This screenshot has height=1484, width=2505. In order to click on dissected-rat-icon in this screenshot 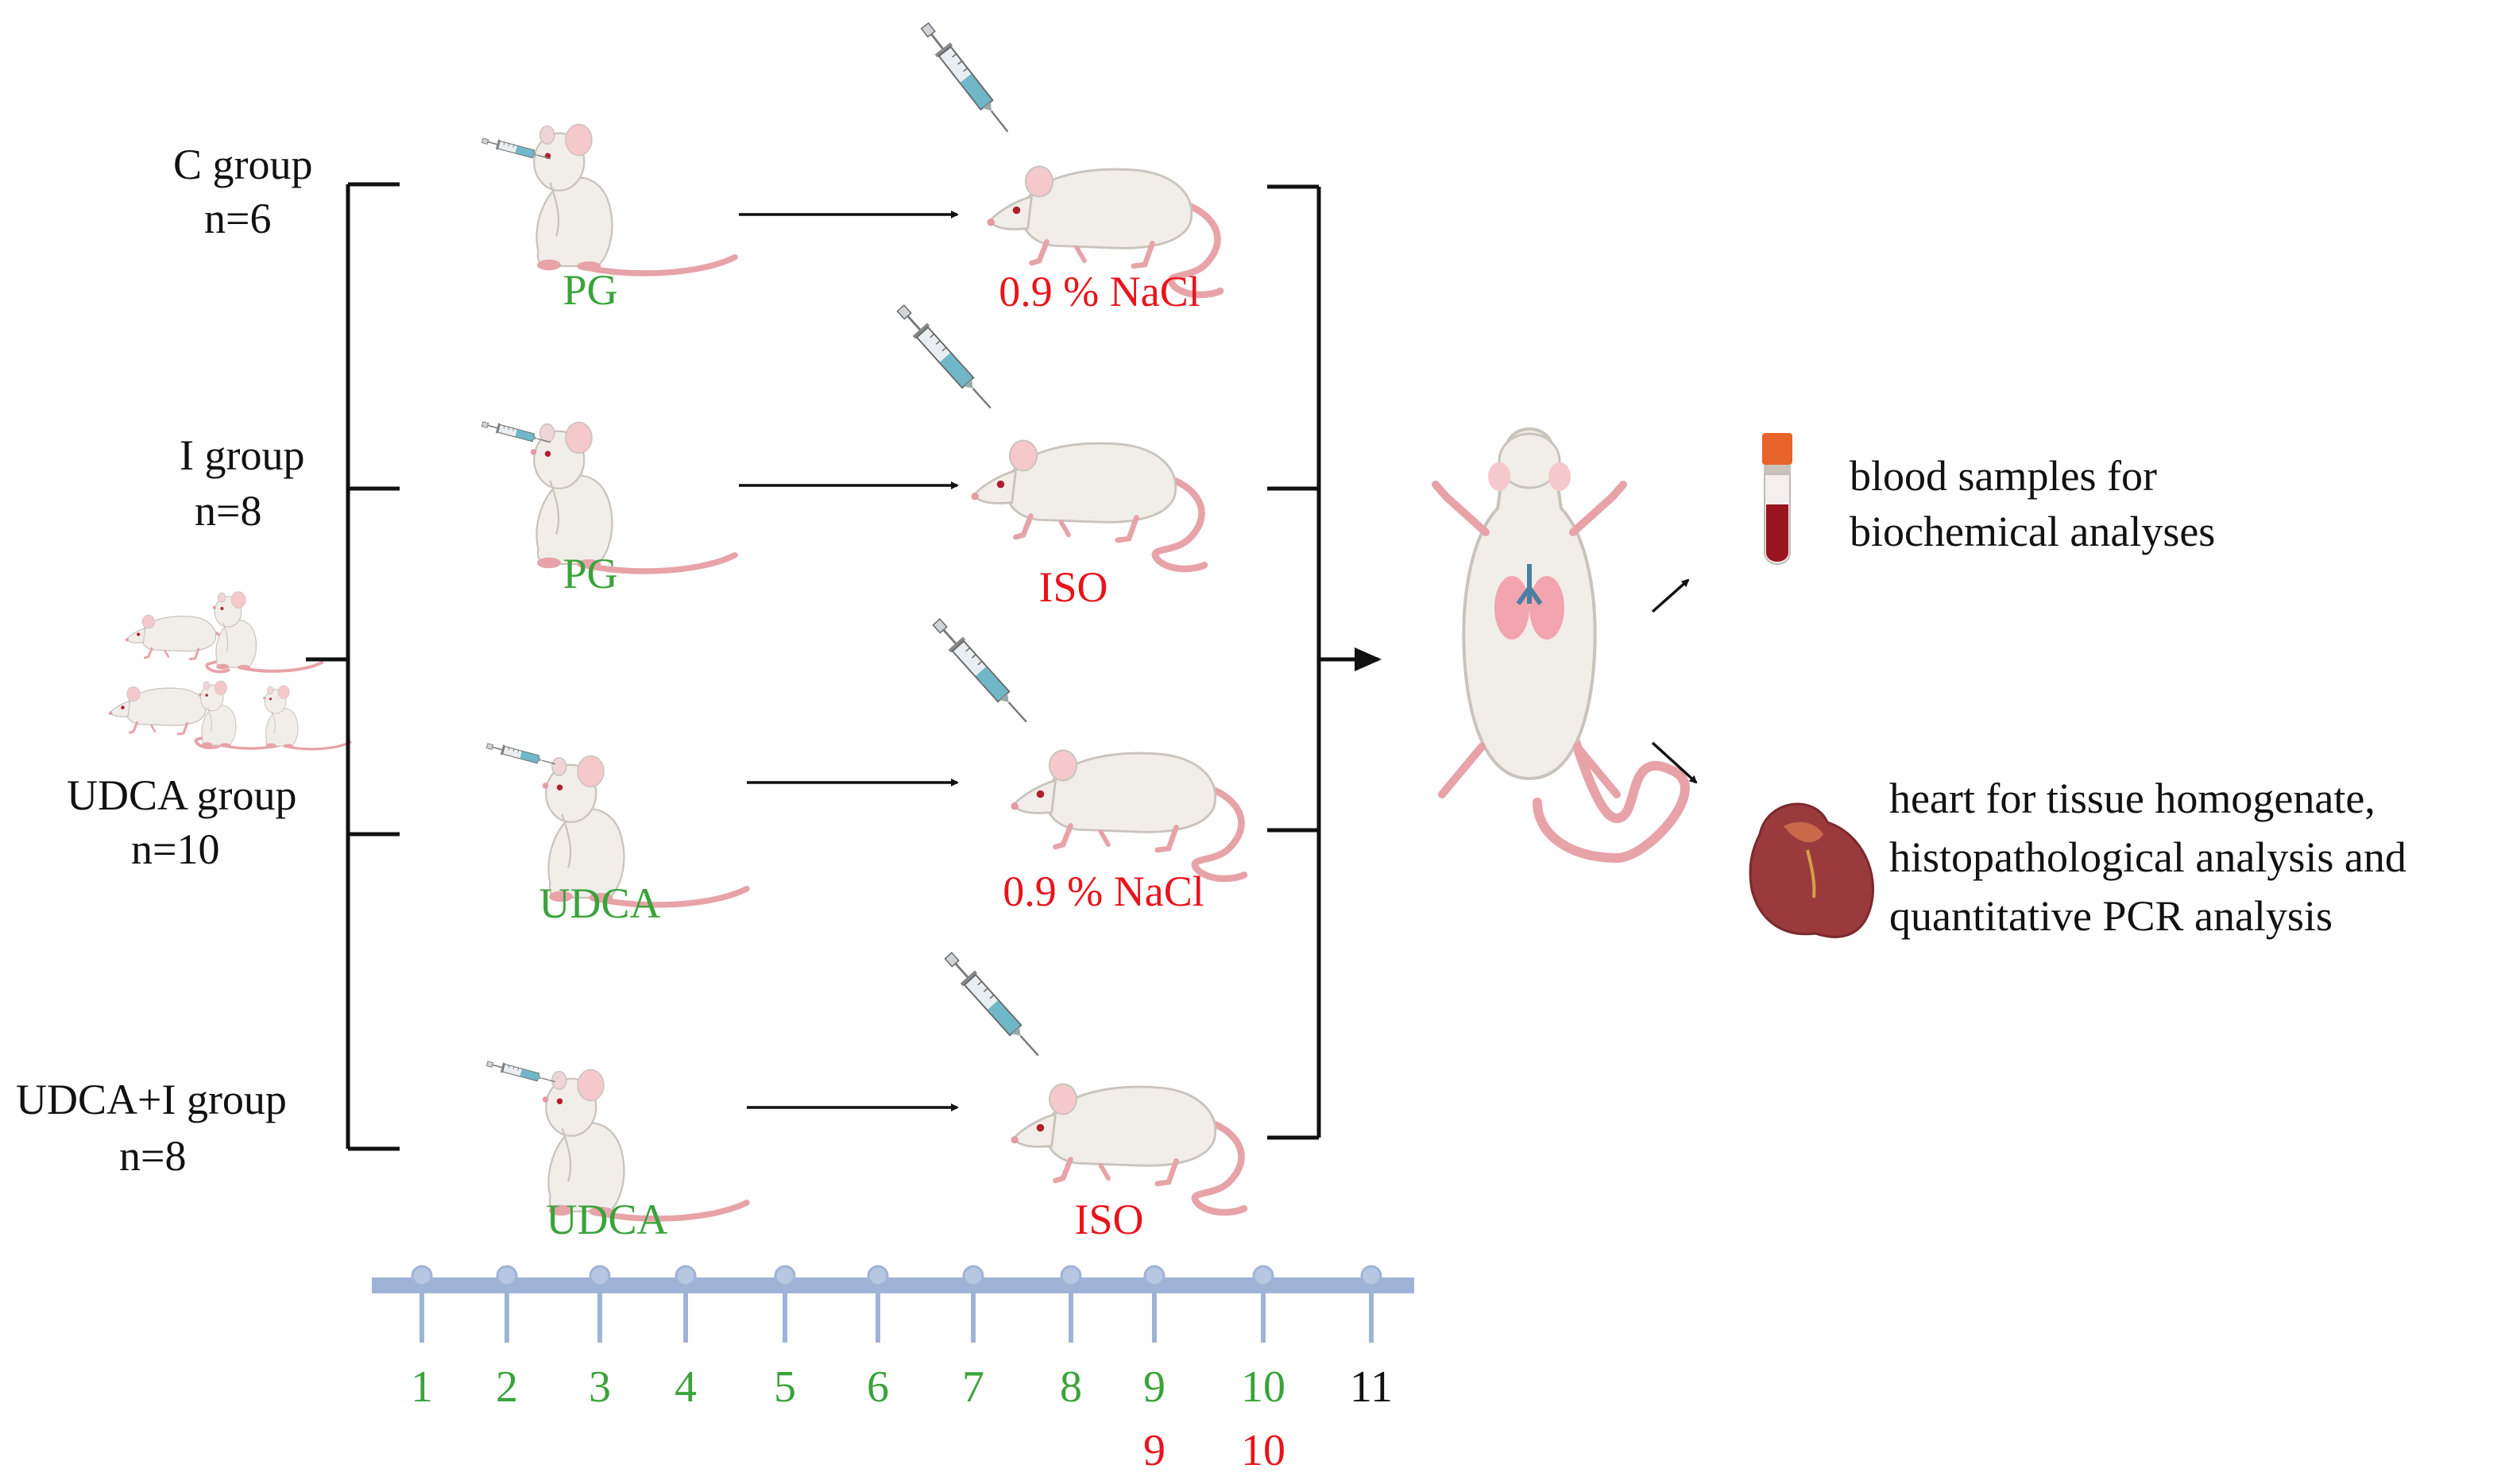, I will do `click(1561, 645)`.